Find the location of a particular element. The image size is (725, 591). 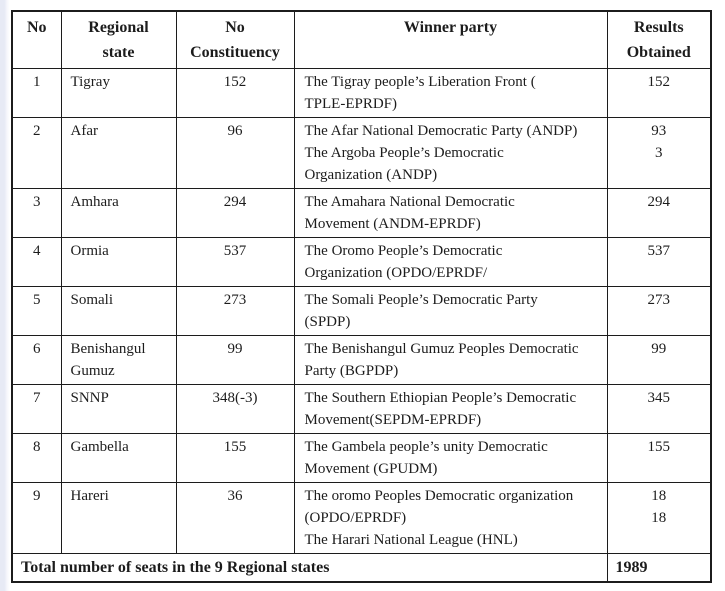

cell-line: 2 is located at coordinates (37, 131).